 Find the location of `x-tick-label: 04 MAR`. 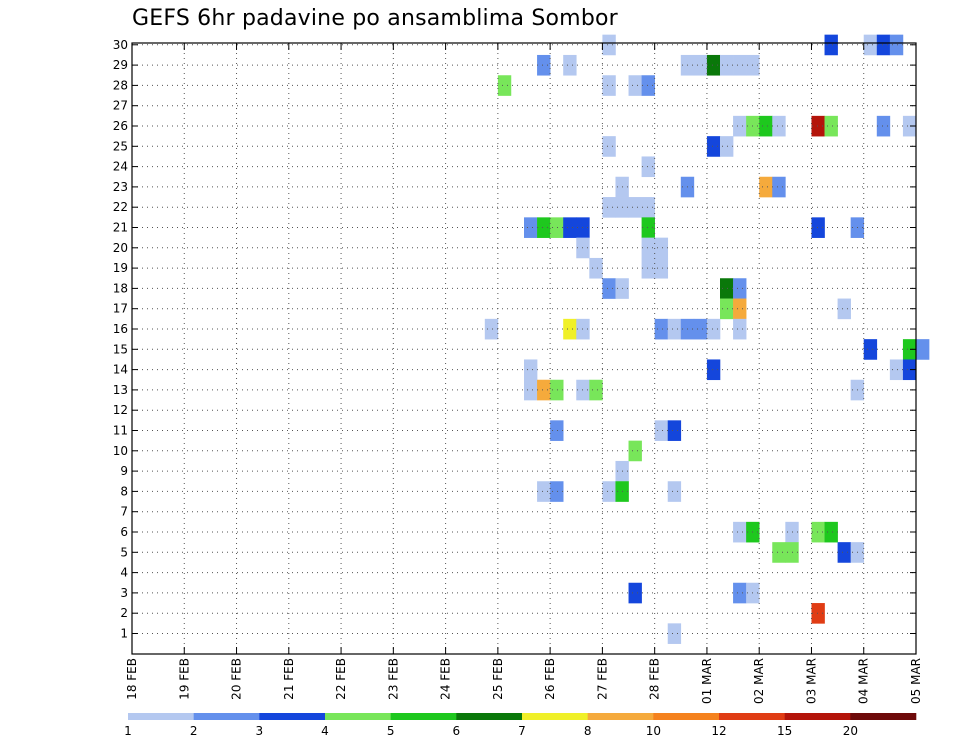

x-tick-label: 04 MAR is located at coordinates (864, 681).